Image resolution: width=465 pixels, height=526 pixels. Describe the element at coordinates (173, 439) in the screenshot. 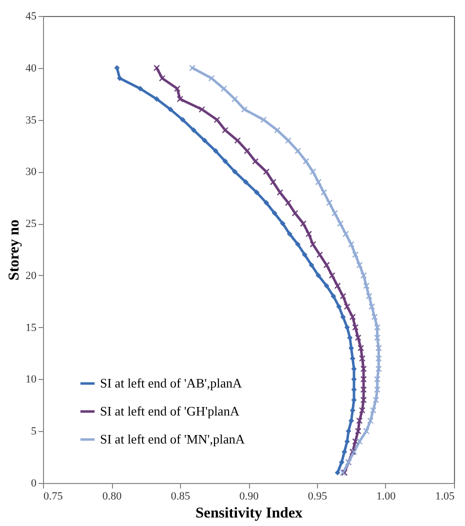

I see `legend-label: SI at left end of 'MN',planA` at that location.